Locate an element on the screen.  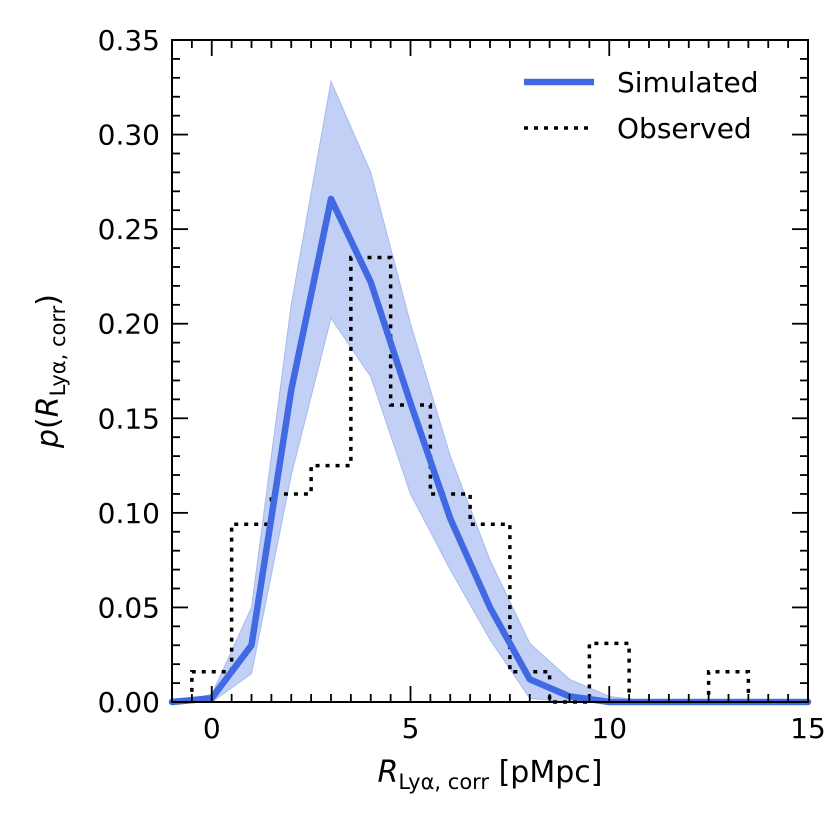
legend: Simulated Observed is located at coordinates (641, 105).